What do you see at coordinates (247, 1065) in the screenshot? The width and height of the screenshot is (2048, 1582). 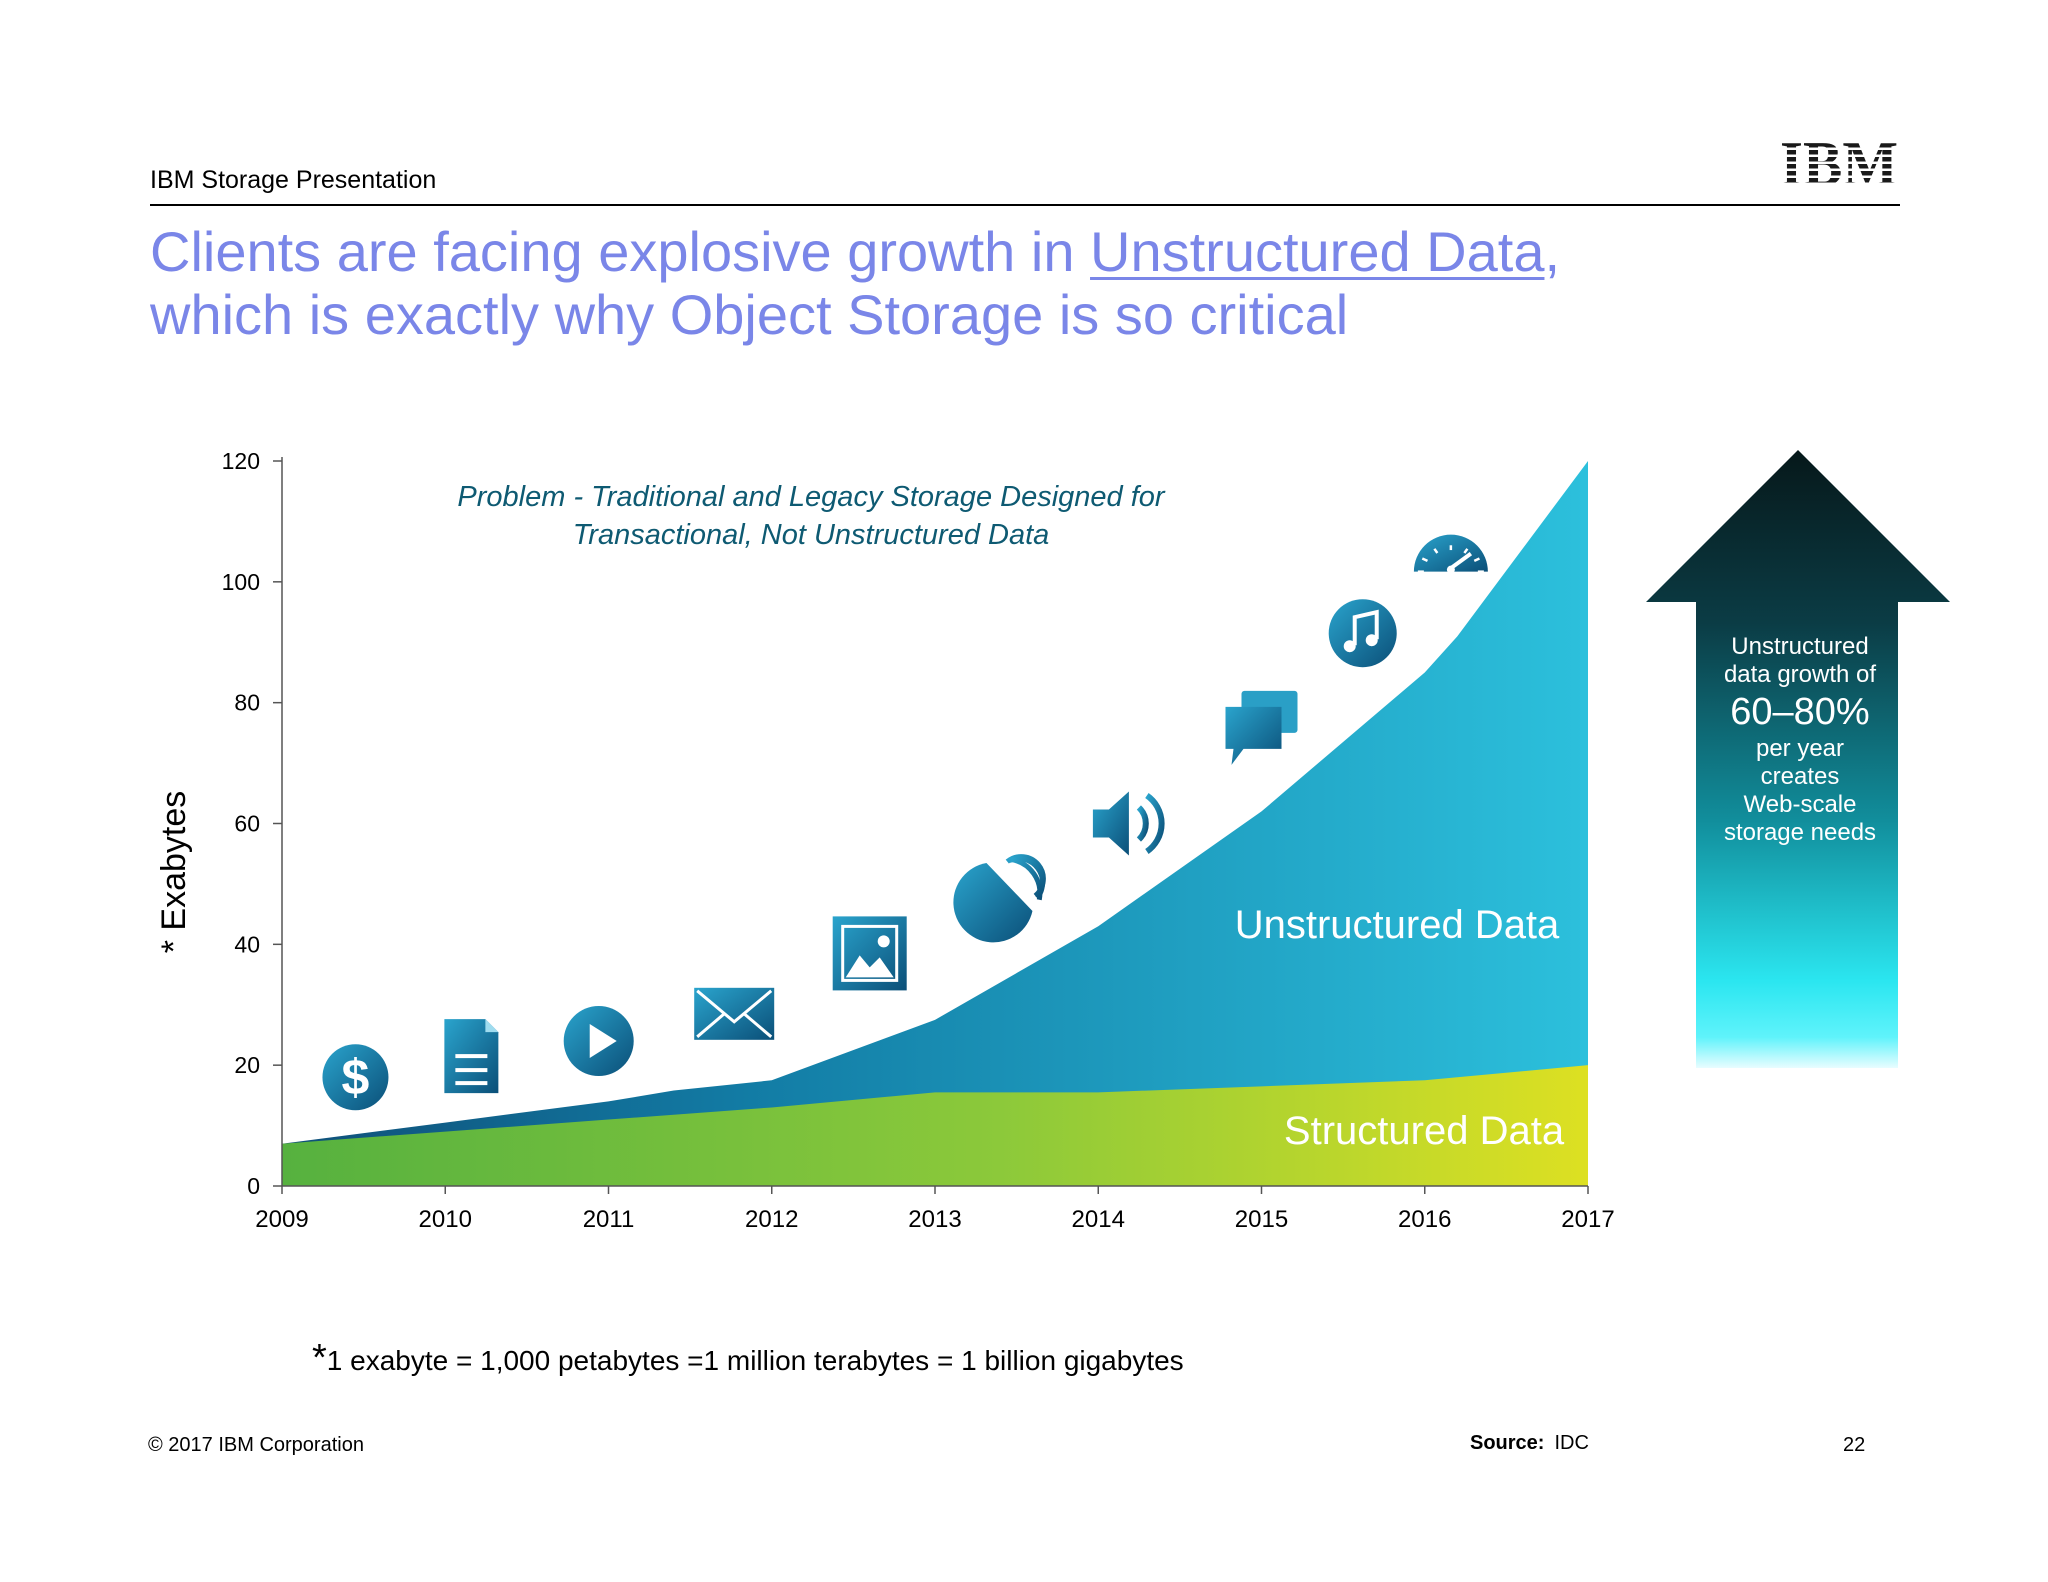 I see `y-tick-label: 20` at bounding box center [247, 1065].